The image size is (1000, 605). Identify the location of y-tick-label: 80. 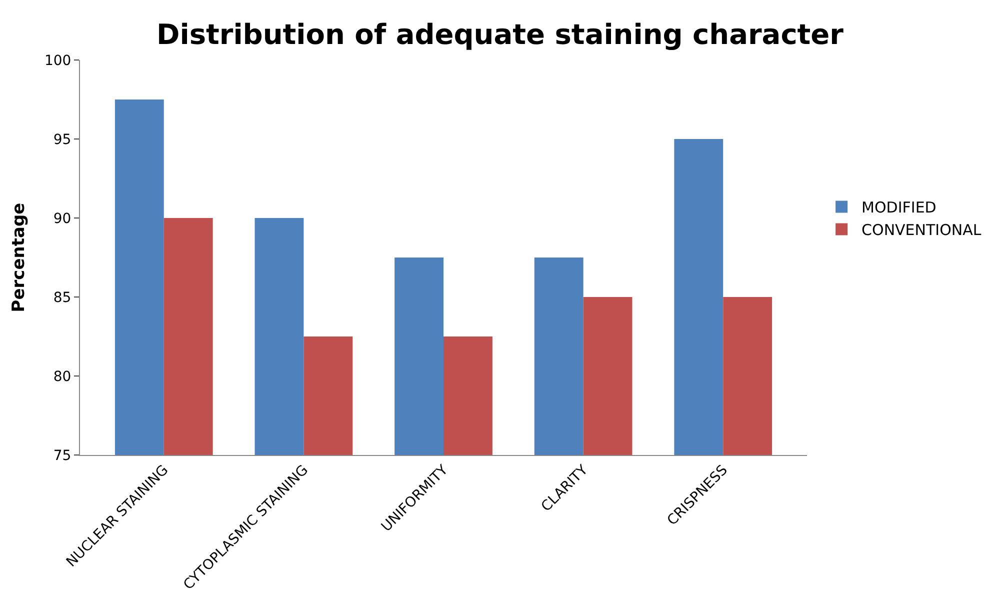
(62, 376).